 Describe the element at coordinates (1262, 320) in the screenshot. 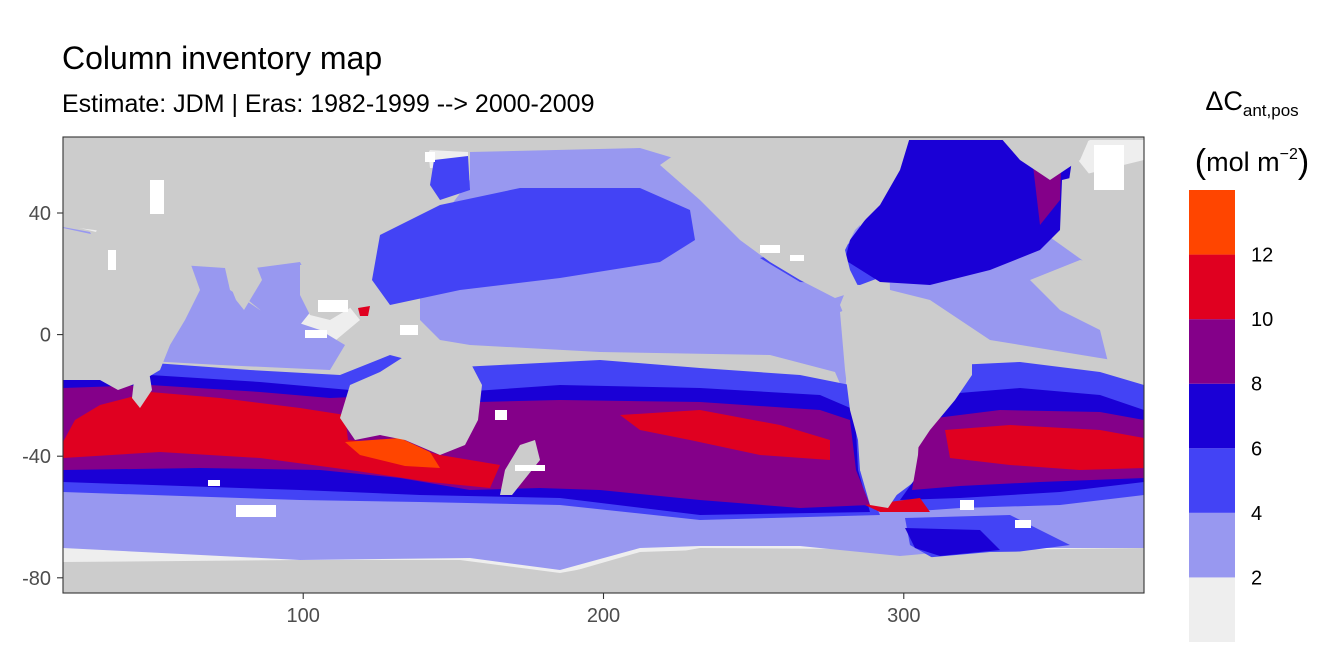

I see `legend-break-label: 10` at that location.